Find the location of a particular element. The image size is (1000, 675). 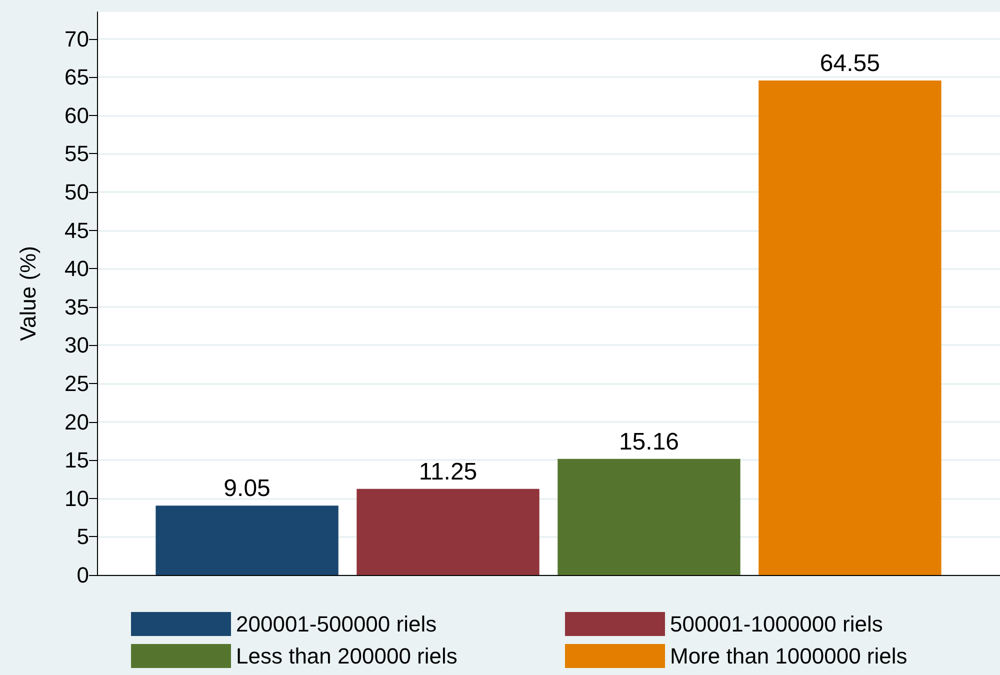

y-tick-label: 25 is located at coordinates (76, 383).